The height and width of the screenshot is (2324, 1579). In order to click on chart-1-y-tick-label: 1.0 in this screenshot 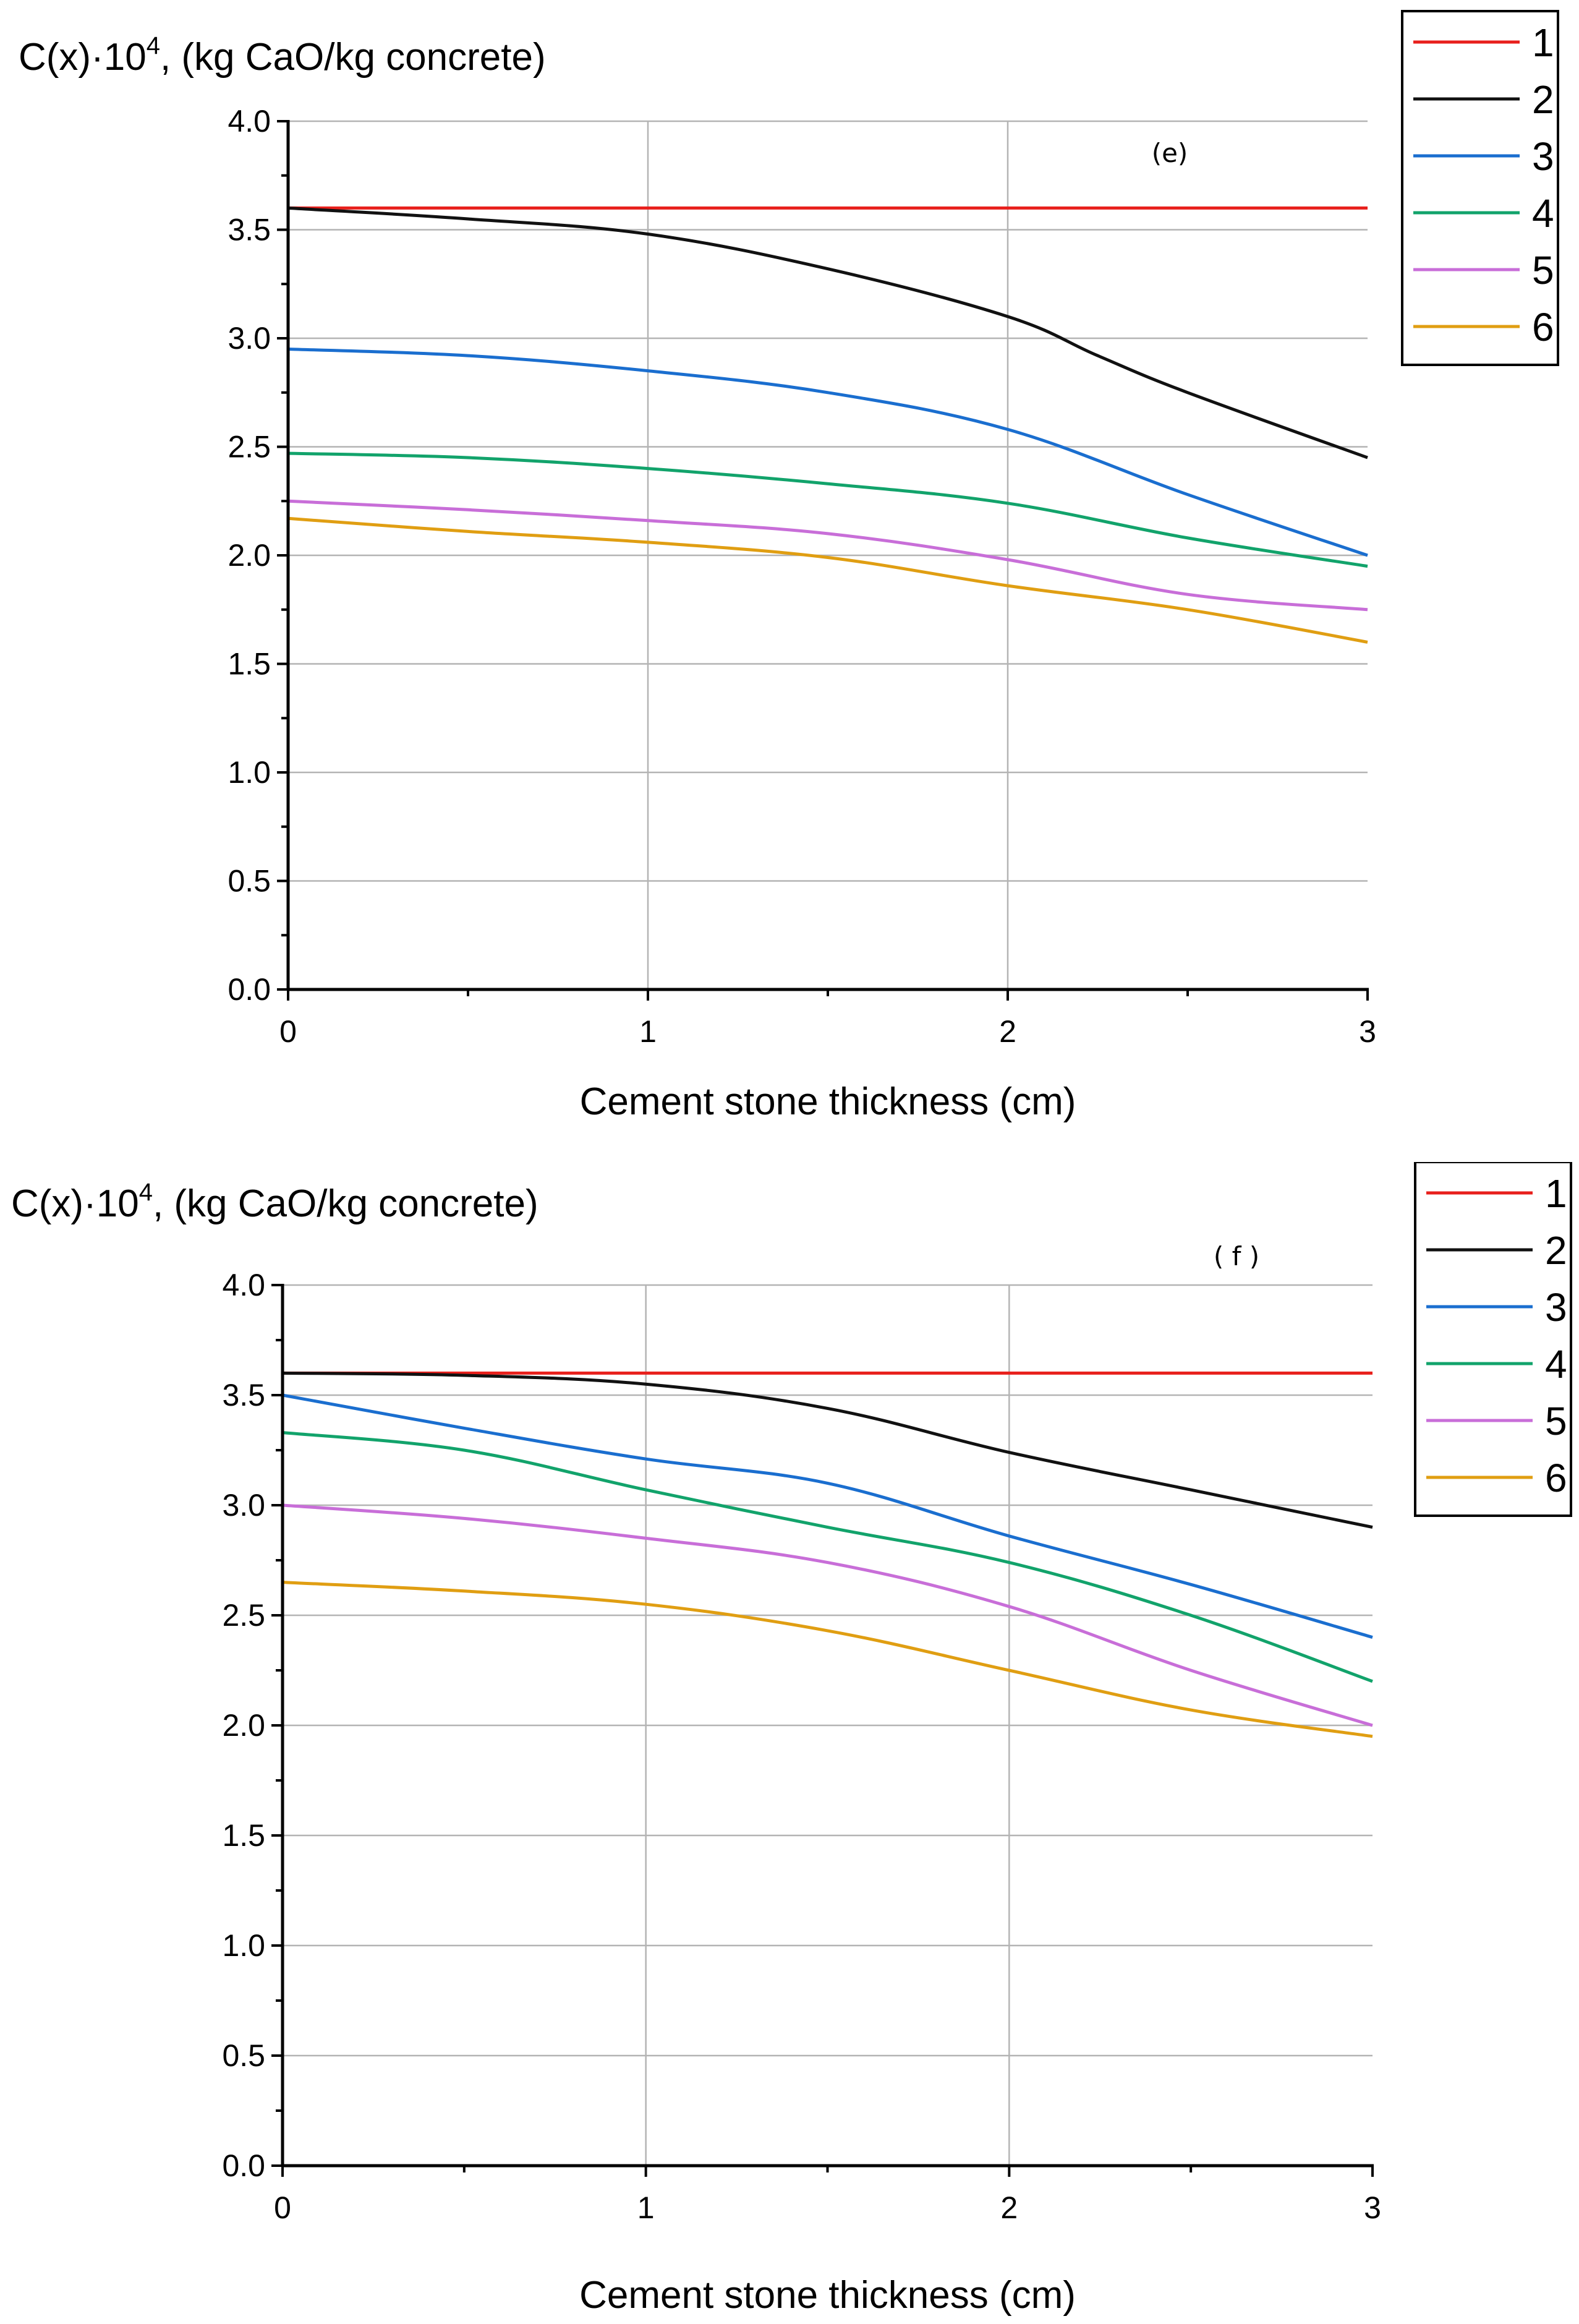, I will do `click(243, 1945)`.